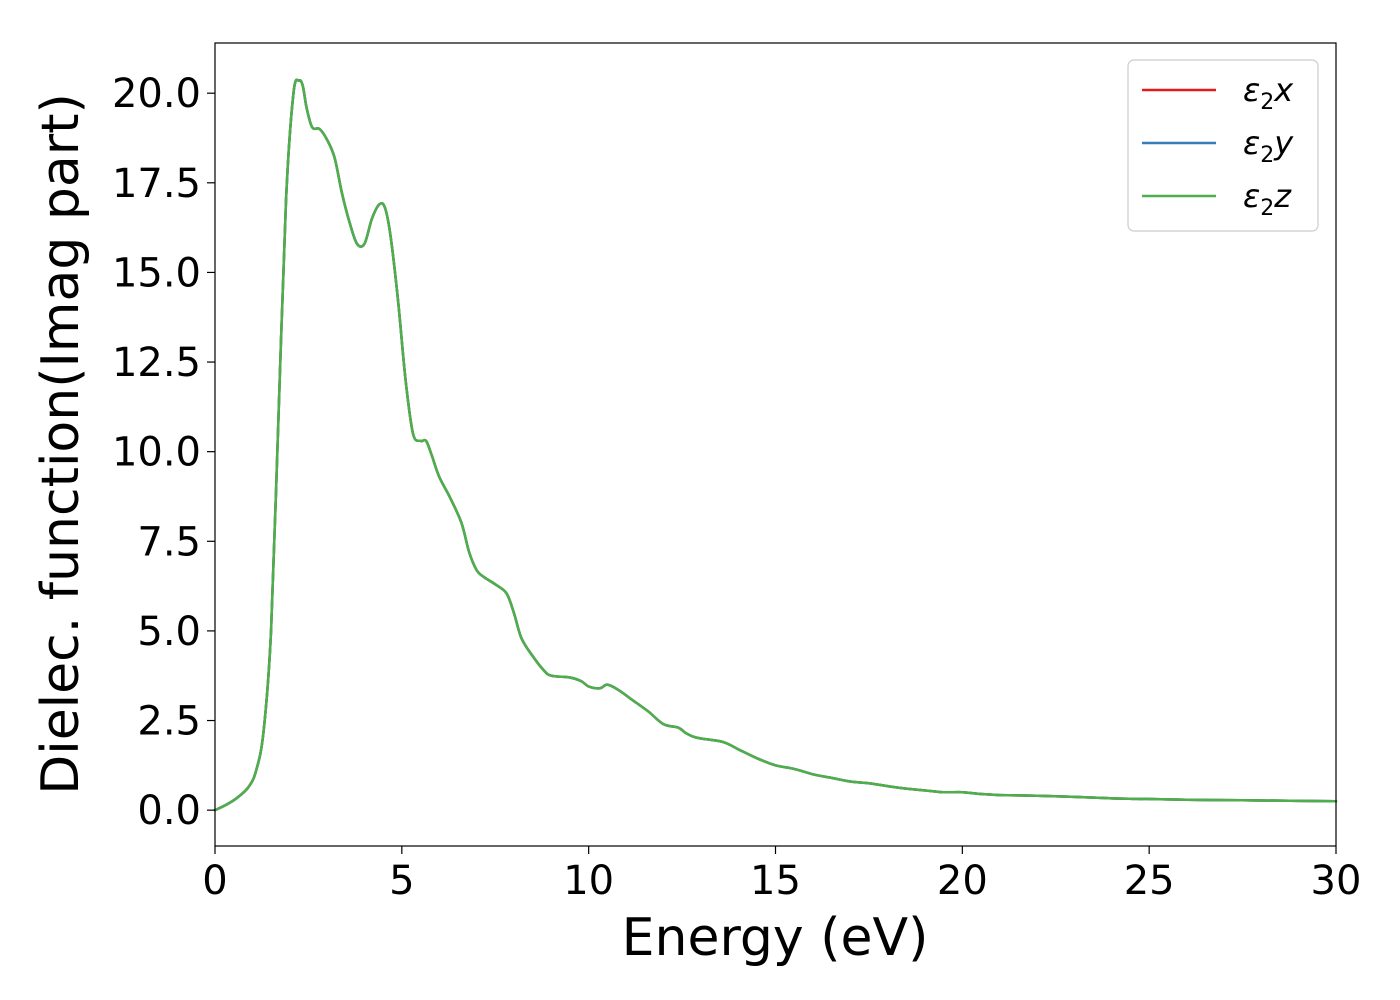  Describe the element at coordinates (1268, 93) in the screenshot. I see `legend-label-x: ε2x` at that location.